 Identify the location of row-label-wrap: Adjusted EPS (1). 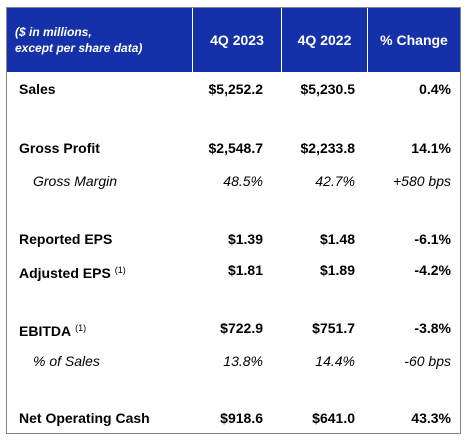
(72, 271).